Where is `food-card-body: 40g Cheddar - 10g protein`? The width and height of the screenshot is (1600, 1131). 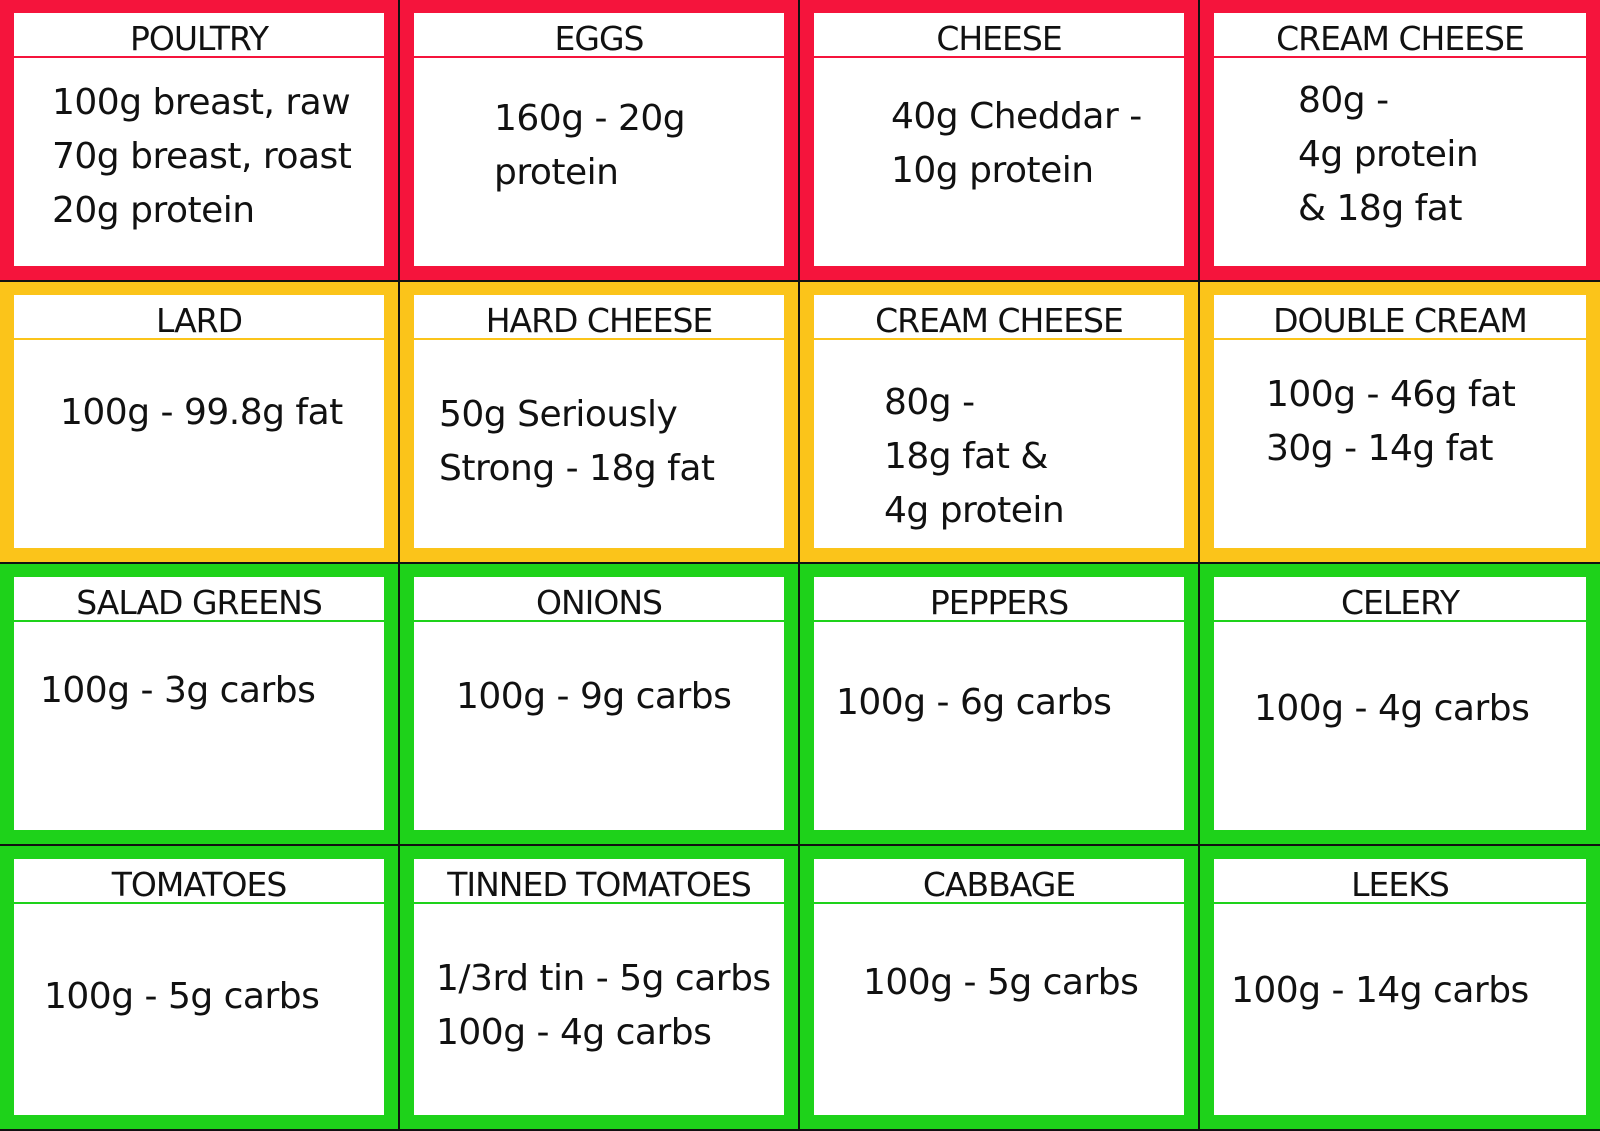 food-card-body: 40g Cheddar - 10g protein is located at coordinates (999, 162).